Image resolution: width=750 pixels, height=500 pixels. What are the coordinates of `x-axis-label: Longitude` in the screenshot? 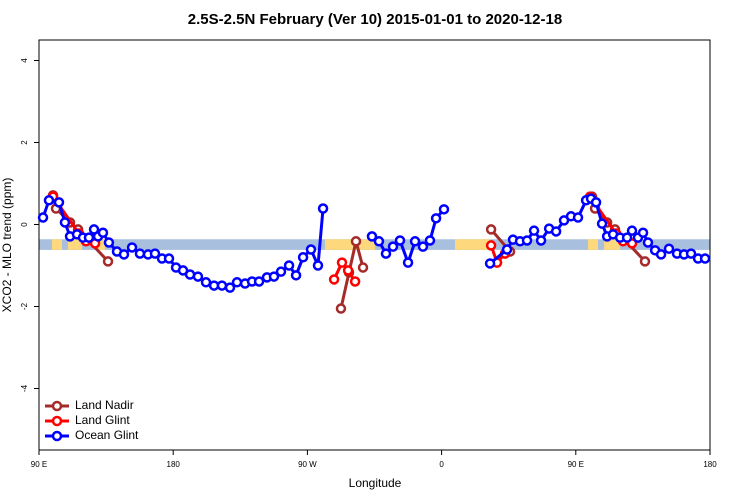 It's located at (375, 483).